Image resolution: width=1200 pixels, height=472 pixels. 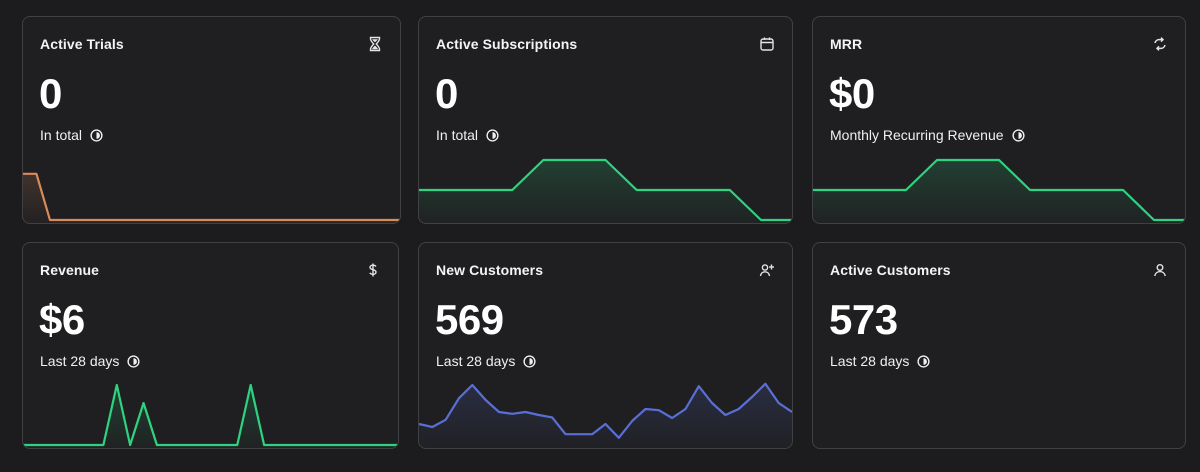 What do you see at coordinates (1160, 44) in the screenshot?
I see `refresh-icon` at bounding box center [1160, 44].